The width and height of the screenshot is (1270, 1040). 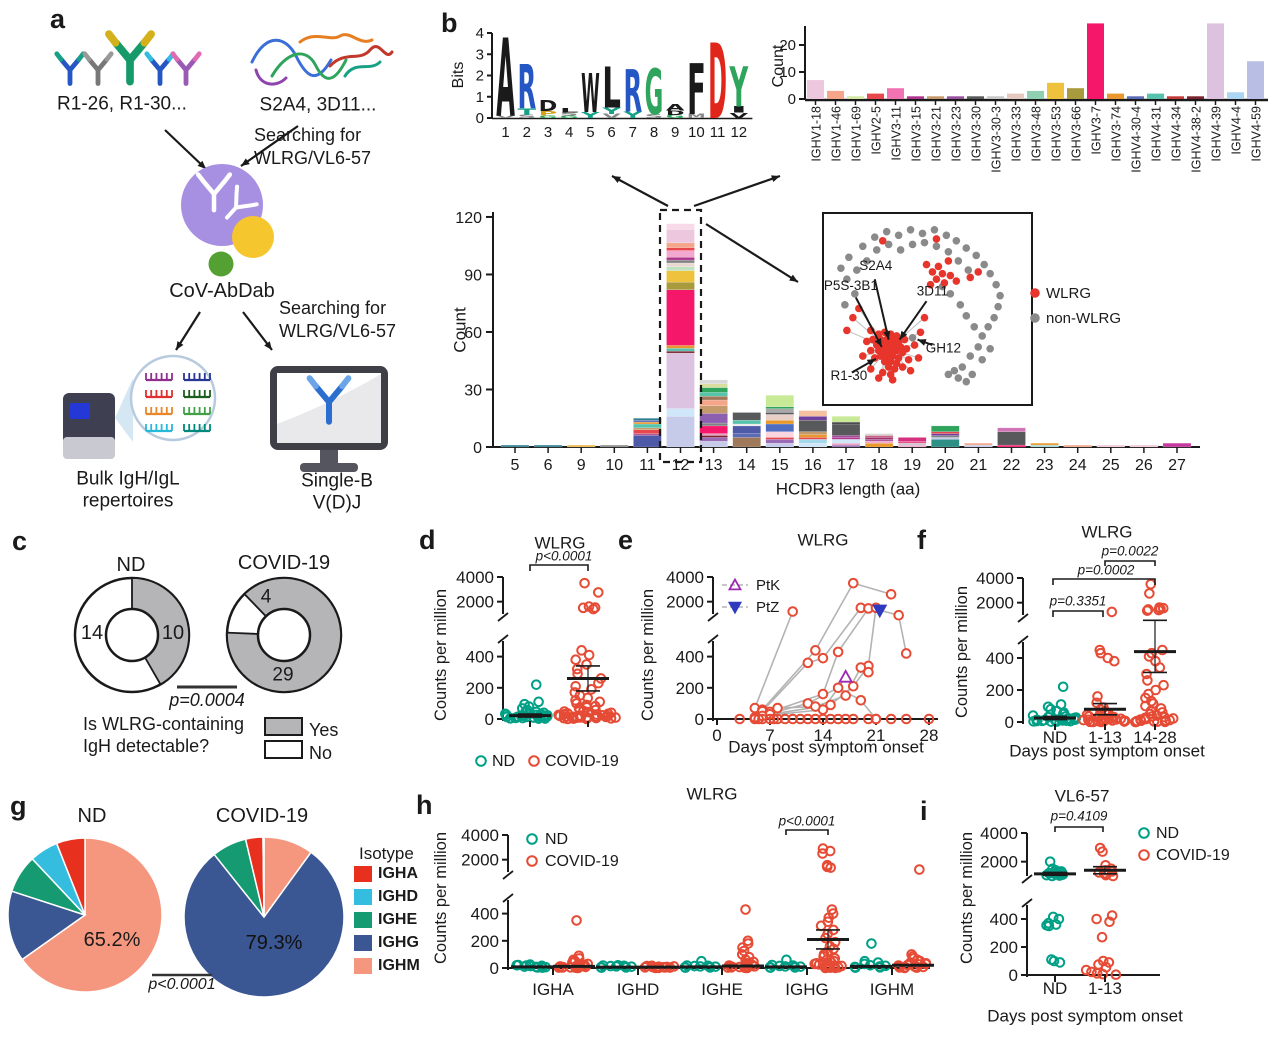 I want to click on panel-c-question-line1: Is WLRG-containing, so click(x=164, y=724).